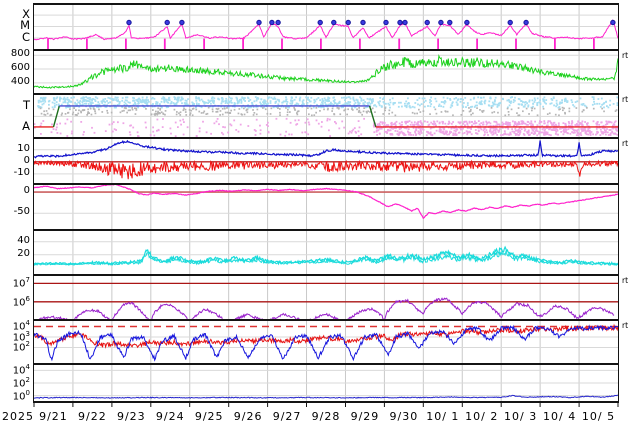  What do you see at coordinates (26, 125) in the screenshot?
I see `y-axis-label: A` at bounding box center [26, 125].